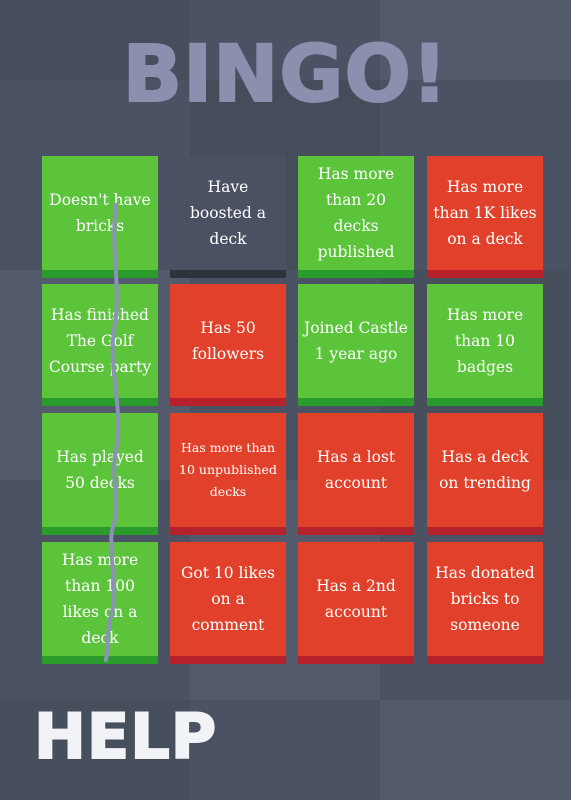 The width and height of the screenshot is (571, 800). I want to click on bingo-cell: Has more than 1K likes on a deck, so click(485, 217).